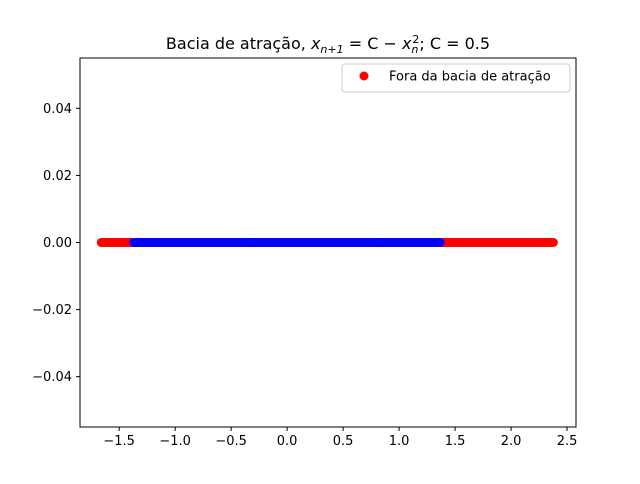 The height and width of the screenshot is (484, 640). Describe the element at coordinates (455, 441) in the screenshot. I see `x-tick-label: 1.5` at that location.